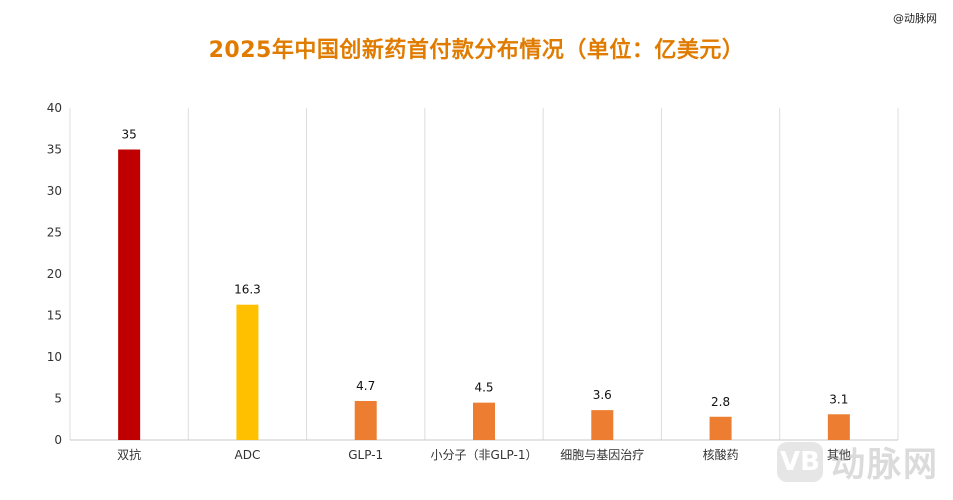  Describe the element at coordinates (839, 455) in the screenshot. I see `x-tick-label: 其他` at that location.